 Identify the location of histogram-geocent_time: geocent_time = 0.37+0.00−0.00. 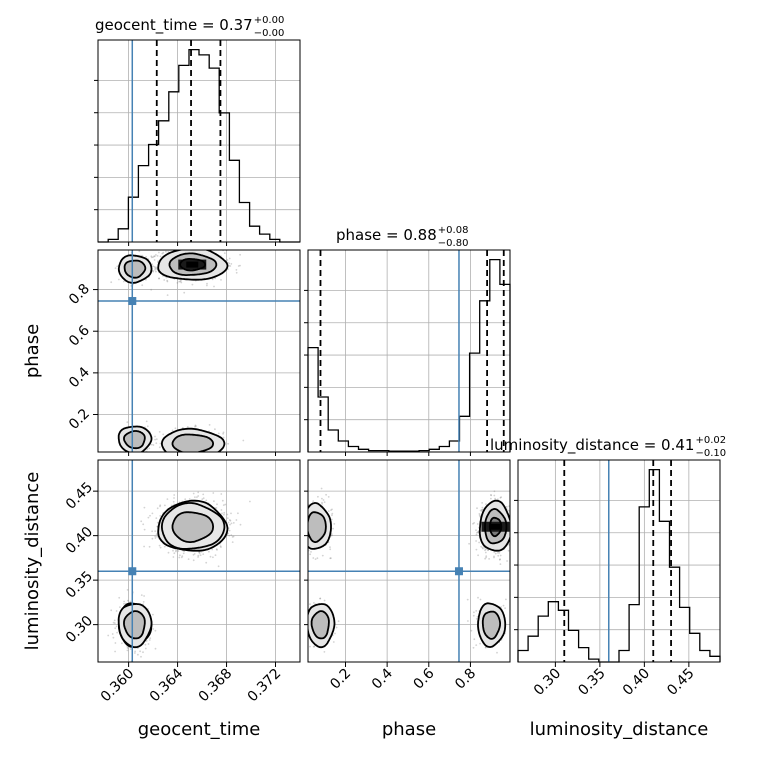
(197, 128).